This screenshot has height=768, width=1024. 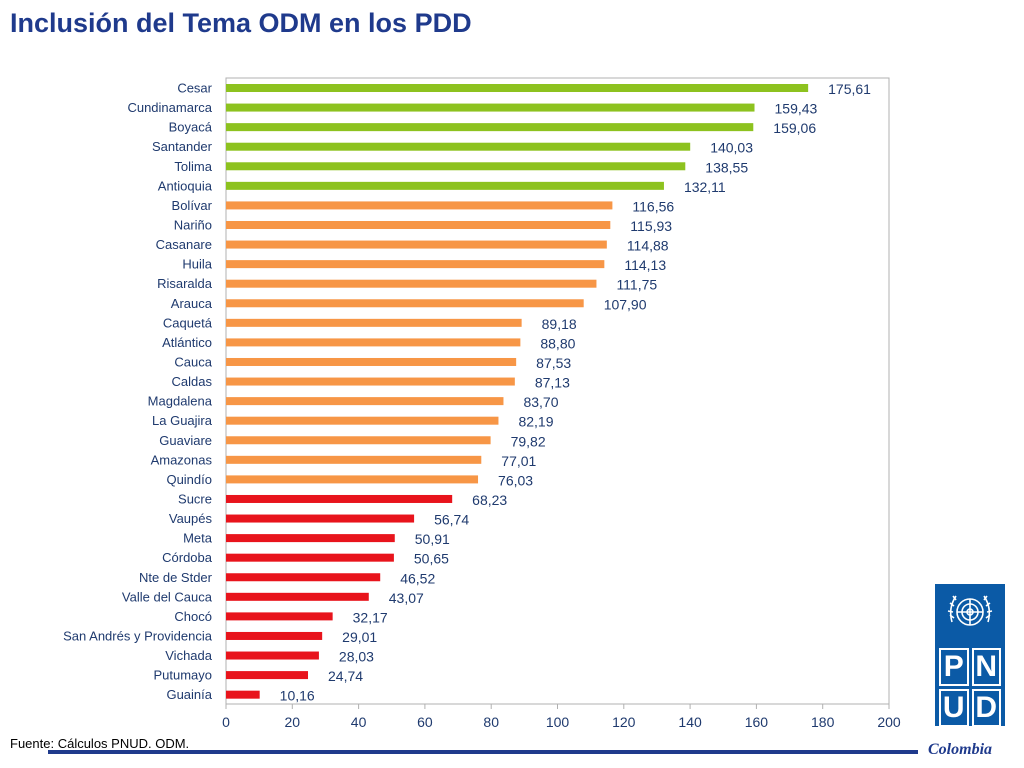 What do you see at coordinates (193, 224) in the screenshot?
I see `category-label: Nariño` at bounding box center [193, 224].